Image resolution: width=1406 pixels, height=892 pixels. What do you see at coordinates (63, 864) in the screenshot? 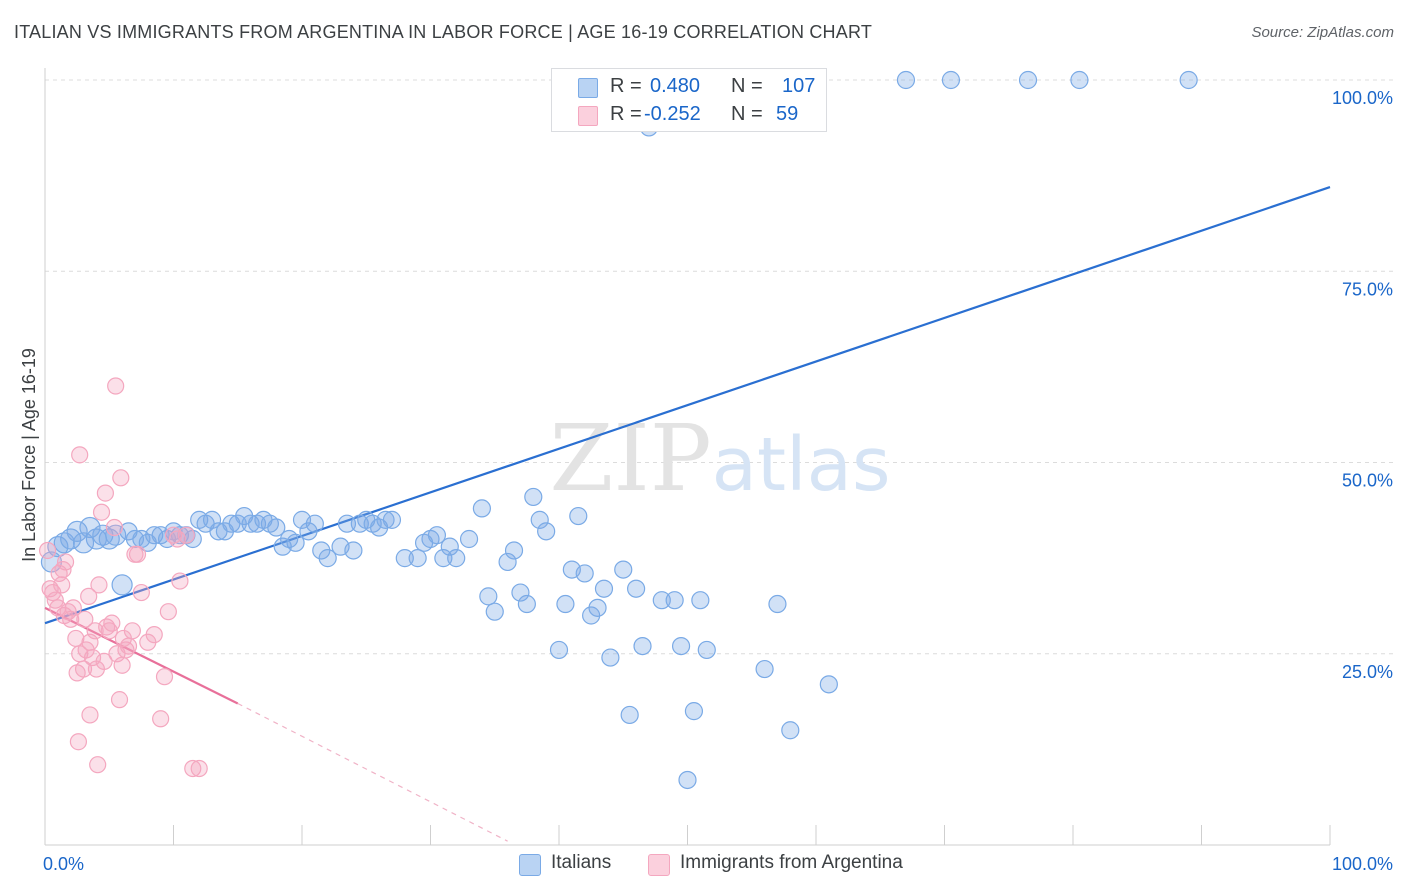
I see `x-tick-label: 0.0%` at bounding box center [63, 864].